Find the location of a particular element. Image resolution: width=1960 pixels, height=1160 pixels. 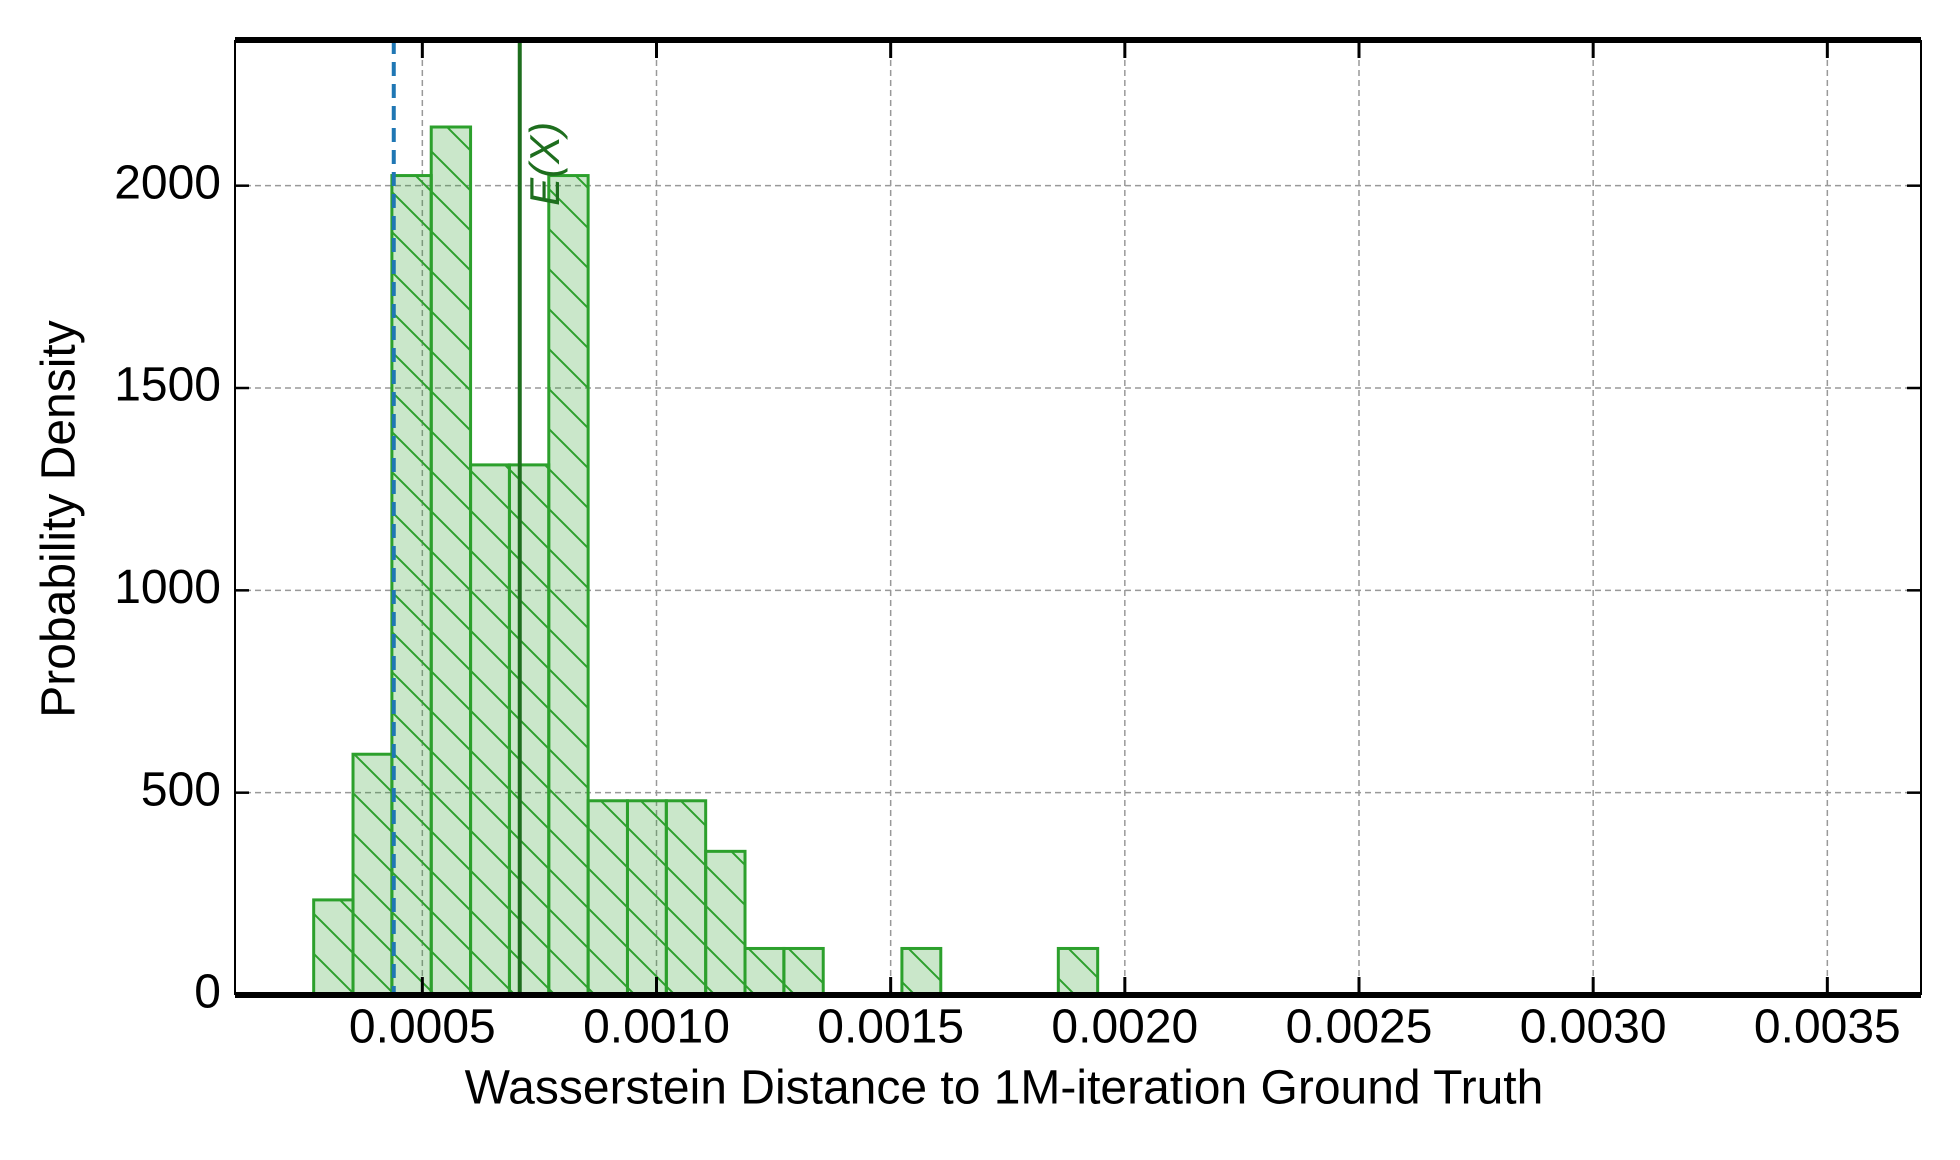

y-tick-label: 500 is located at coordinates (181, 789).